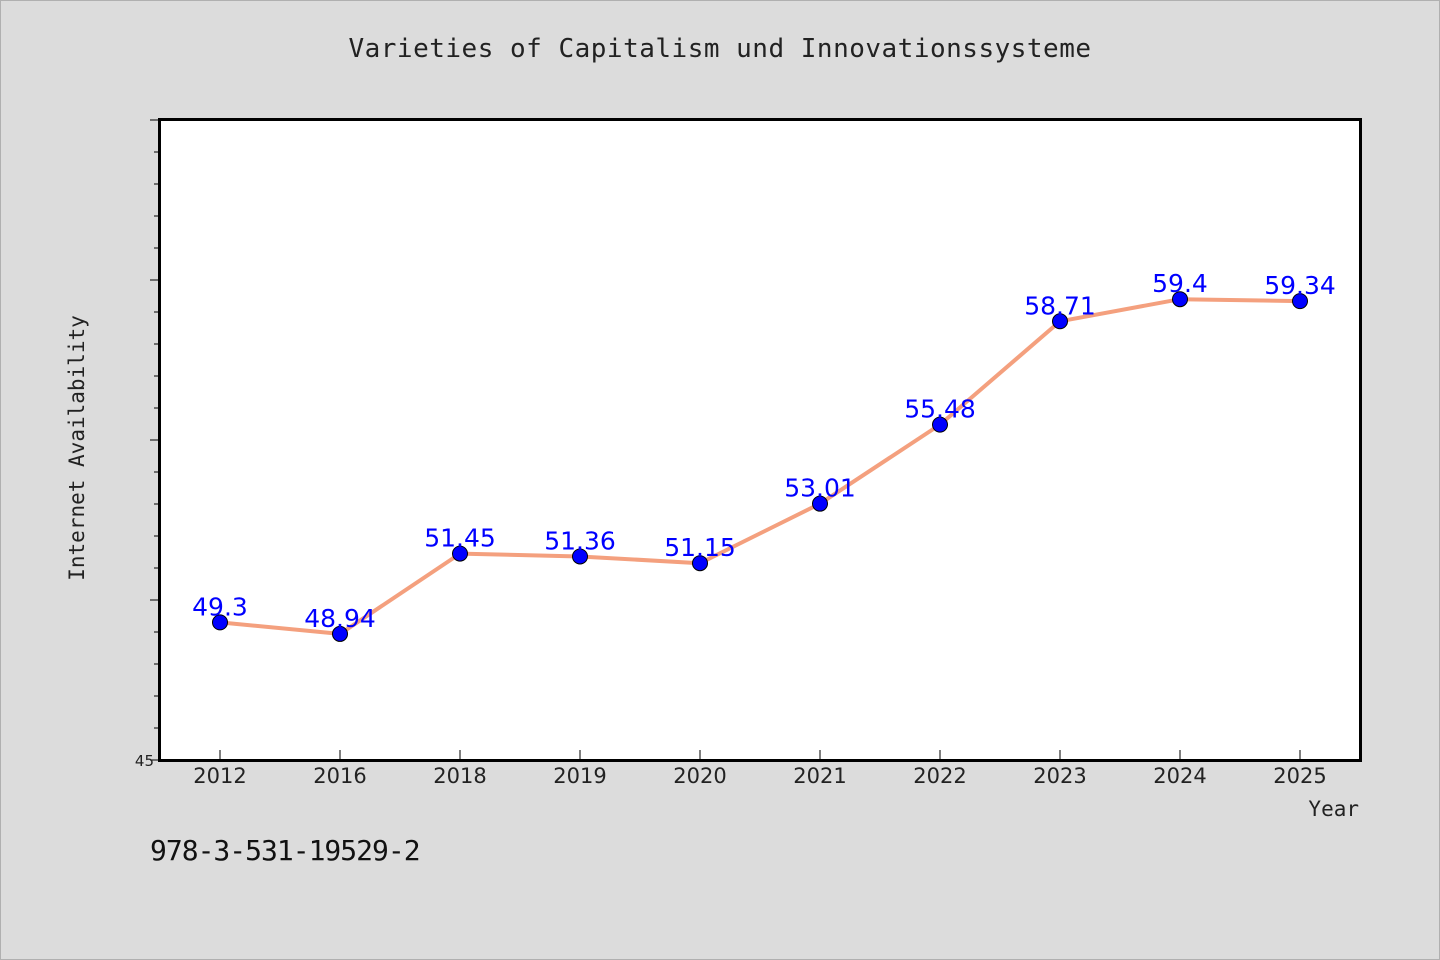 This screenshot has height=960, width=1440. Describe the element at coordinates (1060, 305) in the screenshot. I see `data-label: 58.71` at that location.